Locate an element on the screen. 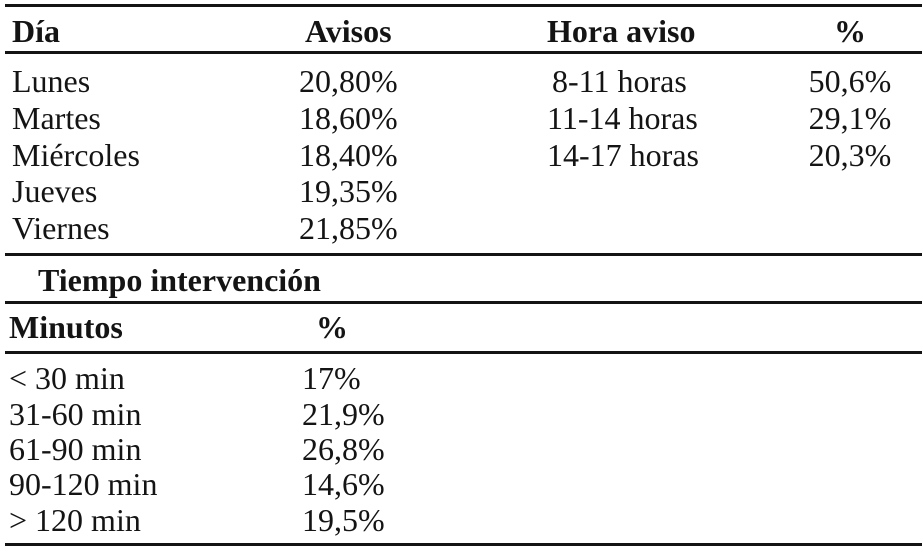 Image resolution: width=923 pixels, height=552 pixels. hora-cell: 11-14 horas is located at coordinates (622, 118).